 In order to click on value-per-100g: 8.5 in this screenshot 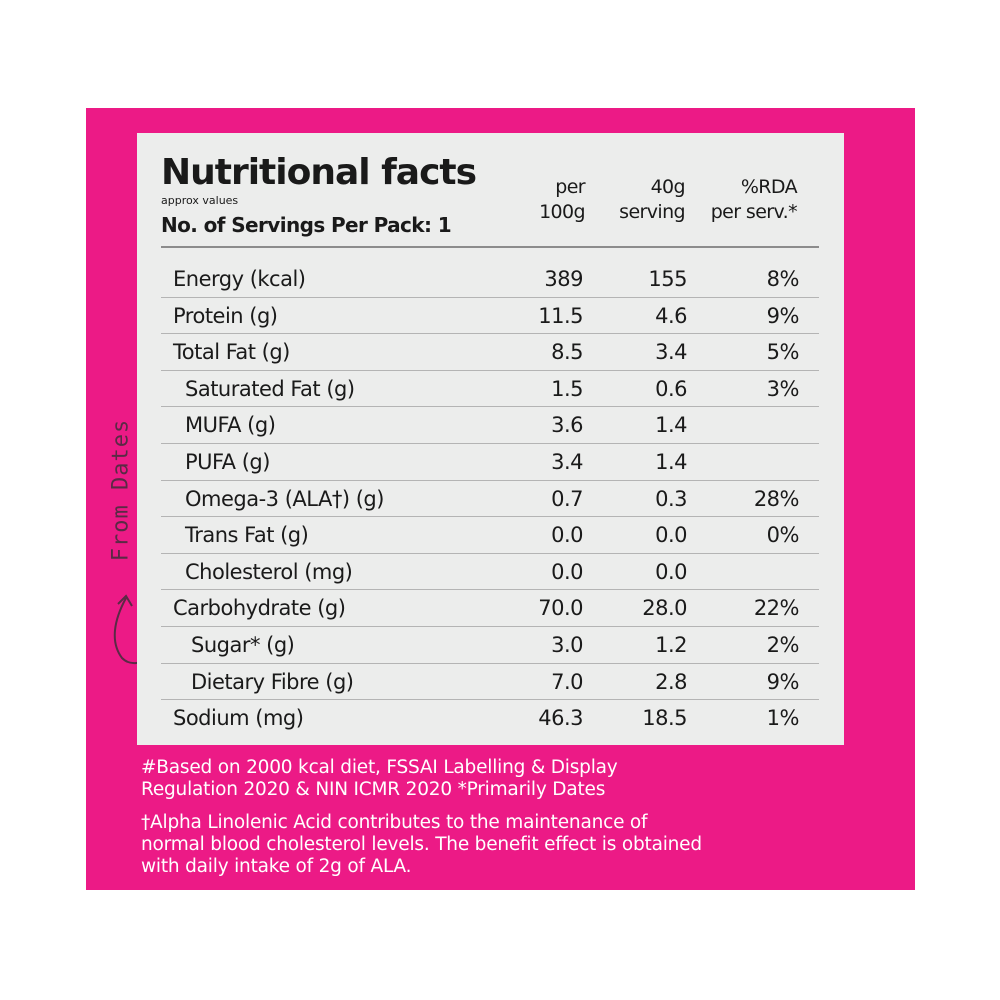, I will do `click(567, 352)`.